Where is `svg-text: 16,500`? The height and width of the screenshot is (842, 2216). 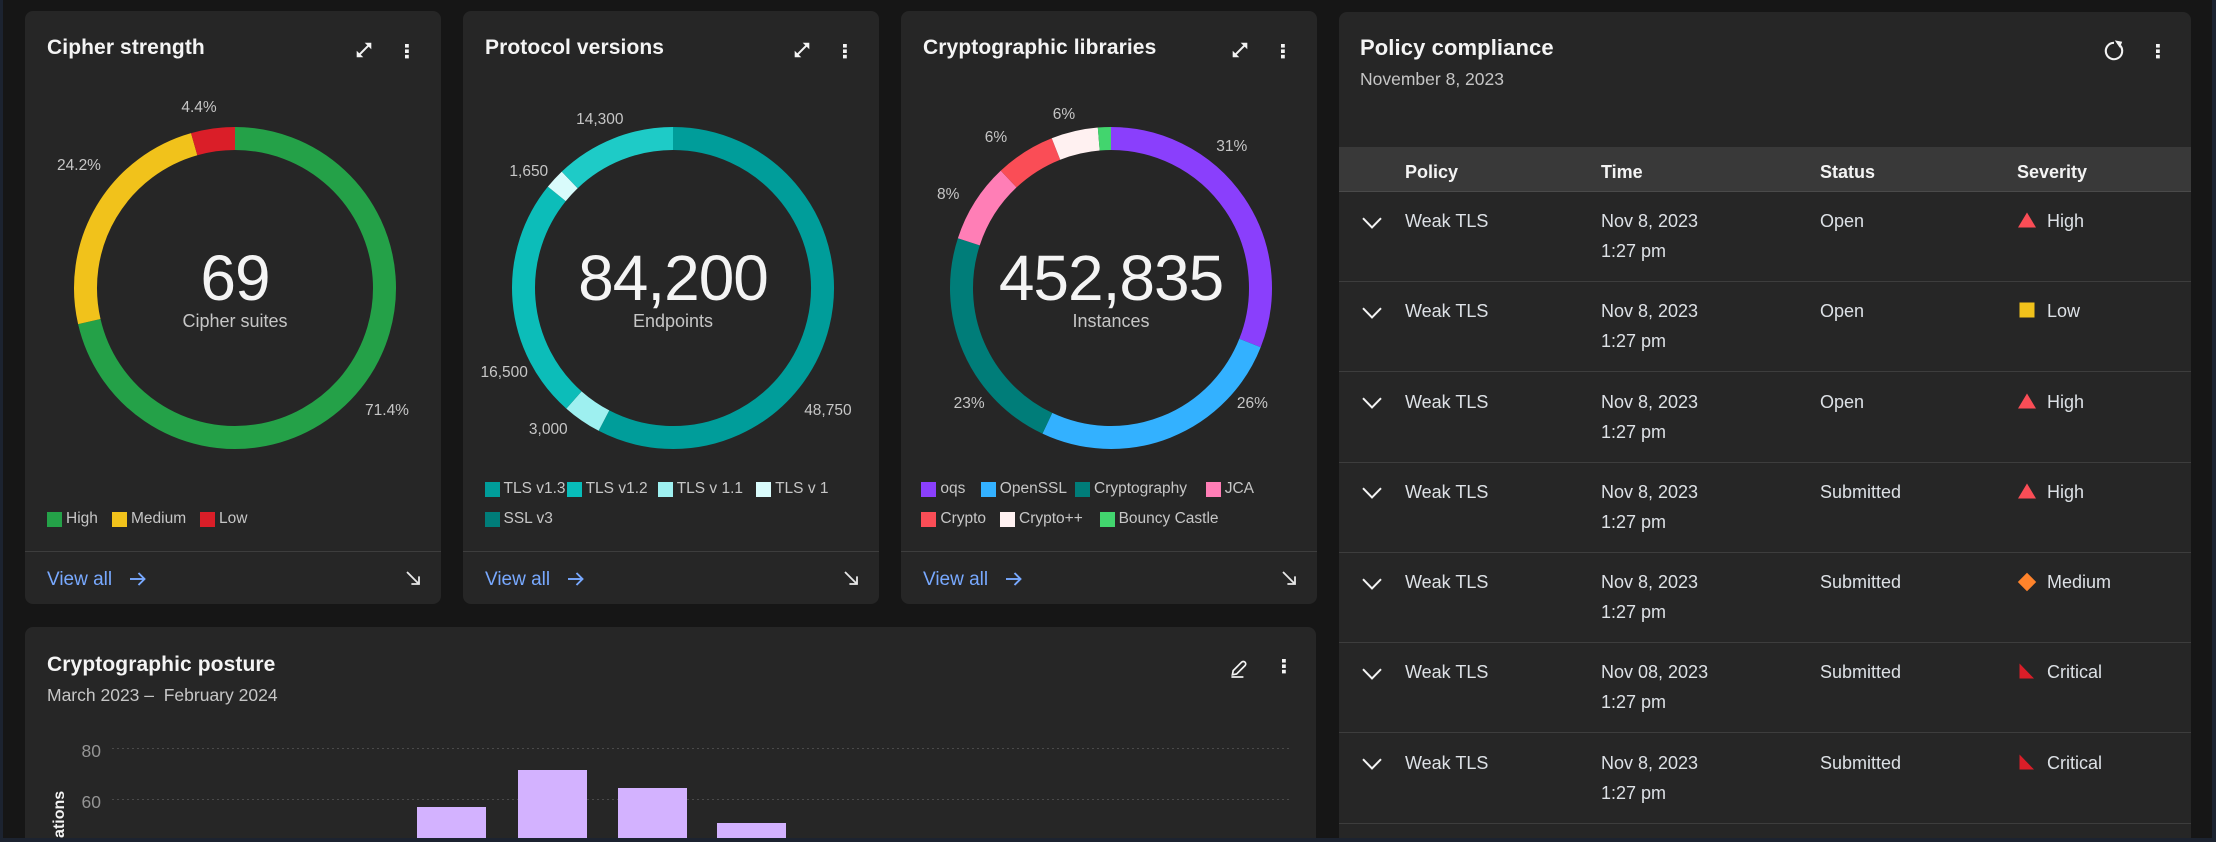
svg-text: 16,500 is located at coordinates (504, 372).